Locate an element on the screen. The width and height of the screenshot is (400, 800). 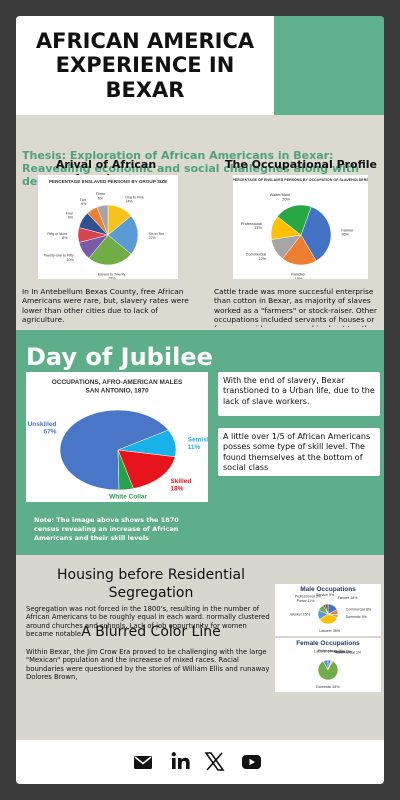
slice-label: Commercial1% is located at coordinates (349, 653).